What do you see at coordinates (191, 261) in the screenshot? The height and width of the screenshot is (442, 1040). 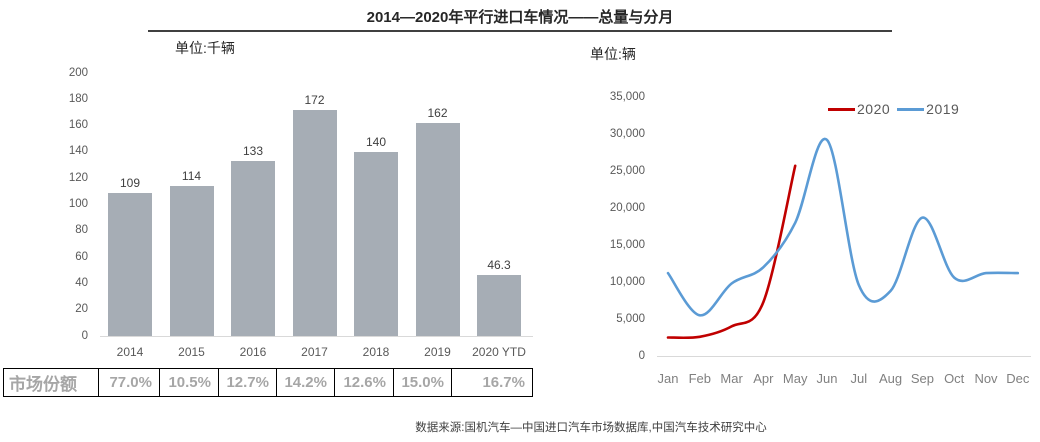 I see `bar-2015` at bounding box center [191, 261].